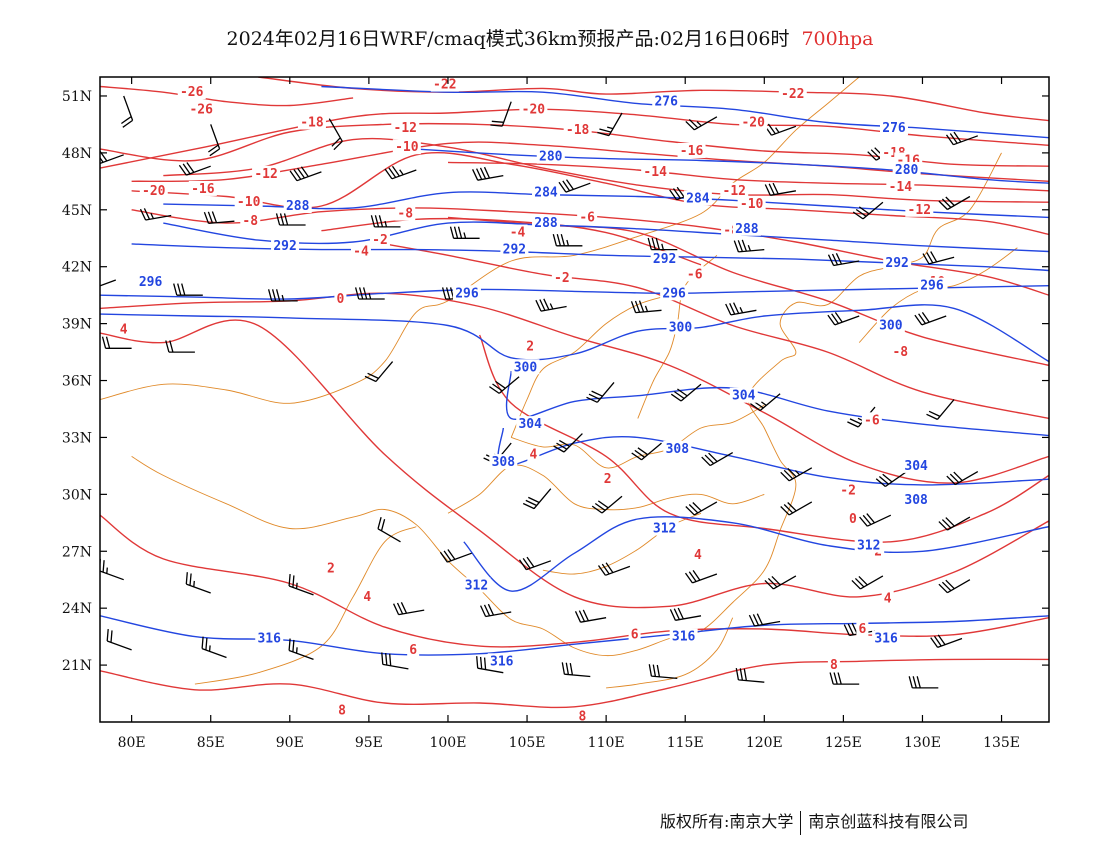 The height and width of the screenshot is (850, 1100). I want to click on temperature-contour-label: -16, so click(203, 189).